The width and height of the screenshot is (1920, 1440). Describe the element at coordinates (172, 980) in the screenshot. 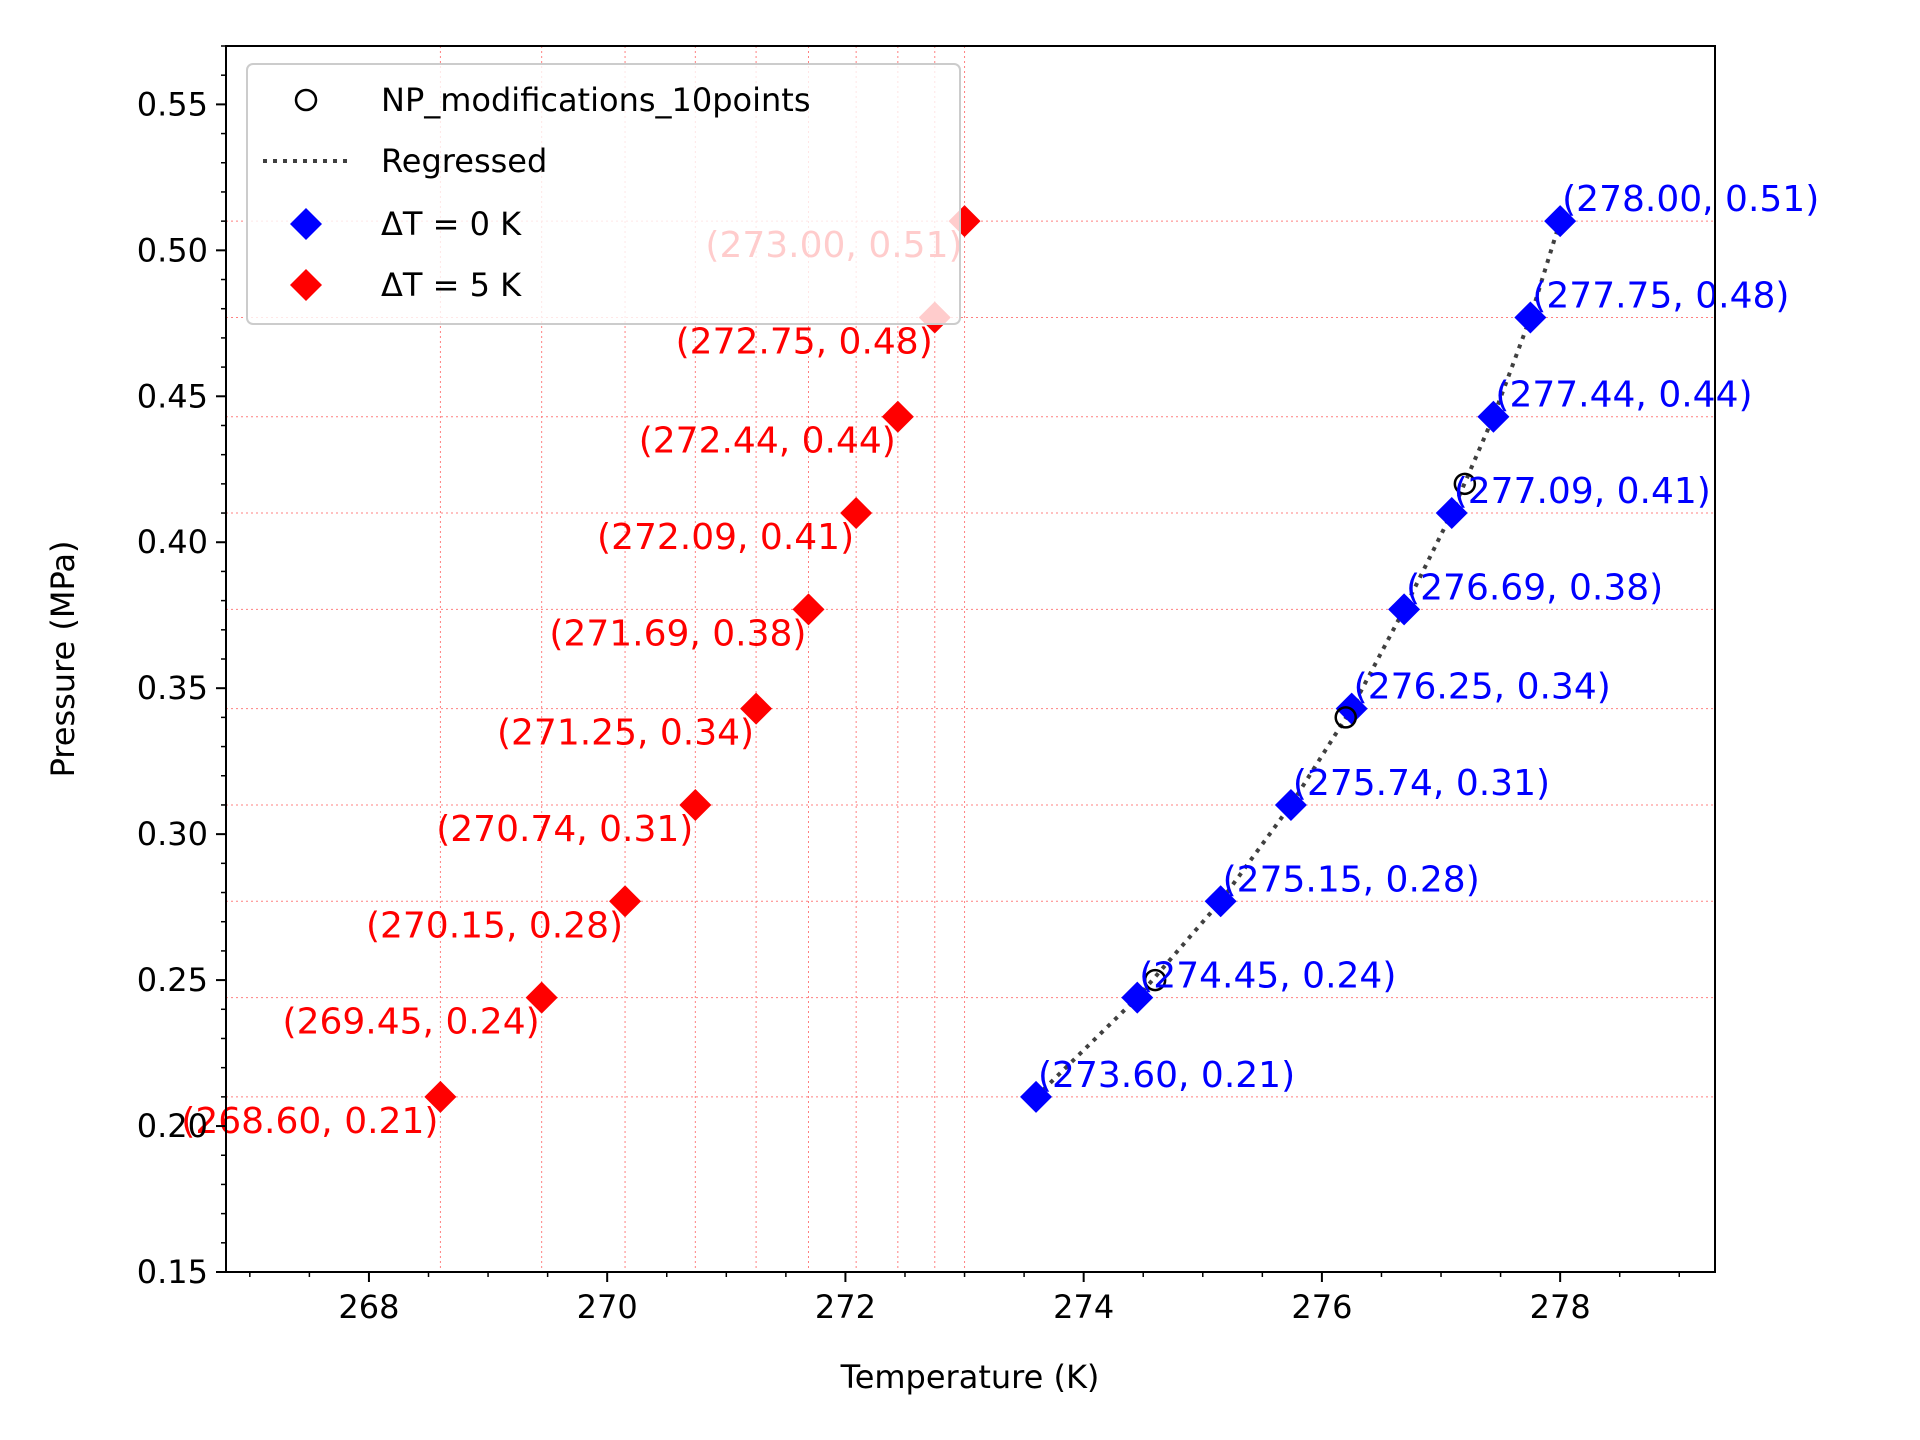

I see `y-tick-label: 0.25` at that location.